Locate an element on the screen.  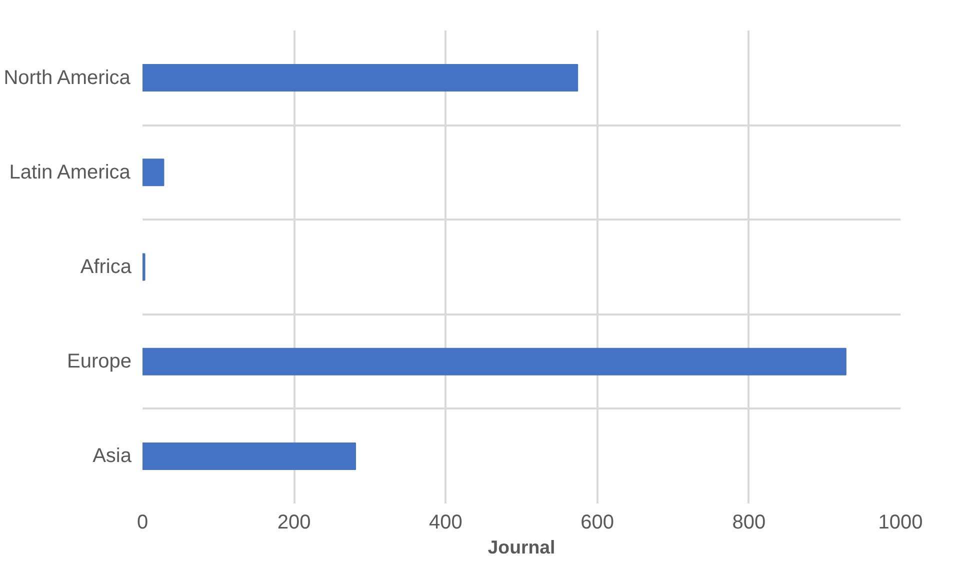
y-tick-label: Asia is located at coordinates (112, 456).